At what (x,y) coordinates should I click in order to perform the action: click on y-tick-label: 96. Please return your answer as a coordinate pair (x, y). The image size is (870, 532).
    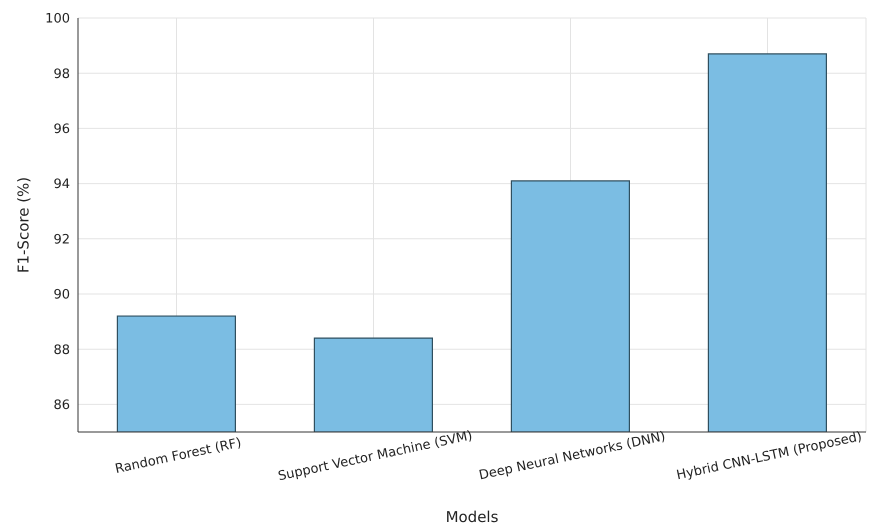
    Looking at the image, I should click on (61, 130).